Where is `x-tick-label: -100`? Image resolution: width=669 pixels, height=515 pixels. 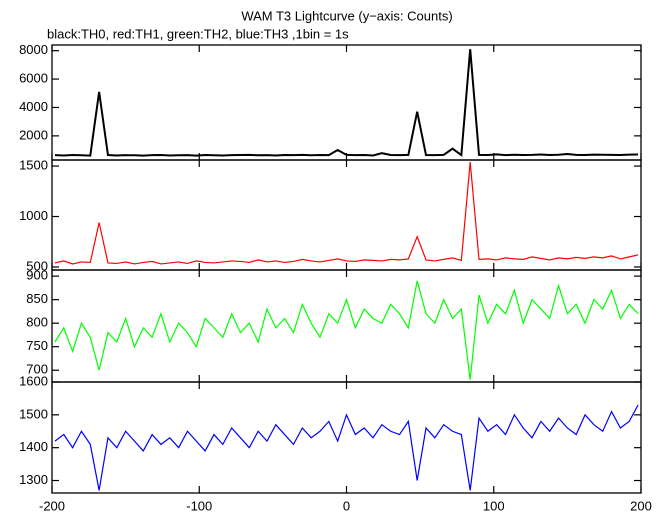
x-tick-label: -100 is located at coordinates (199, 505).